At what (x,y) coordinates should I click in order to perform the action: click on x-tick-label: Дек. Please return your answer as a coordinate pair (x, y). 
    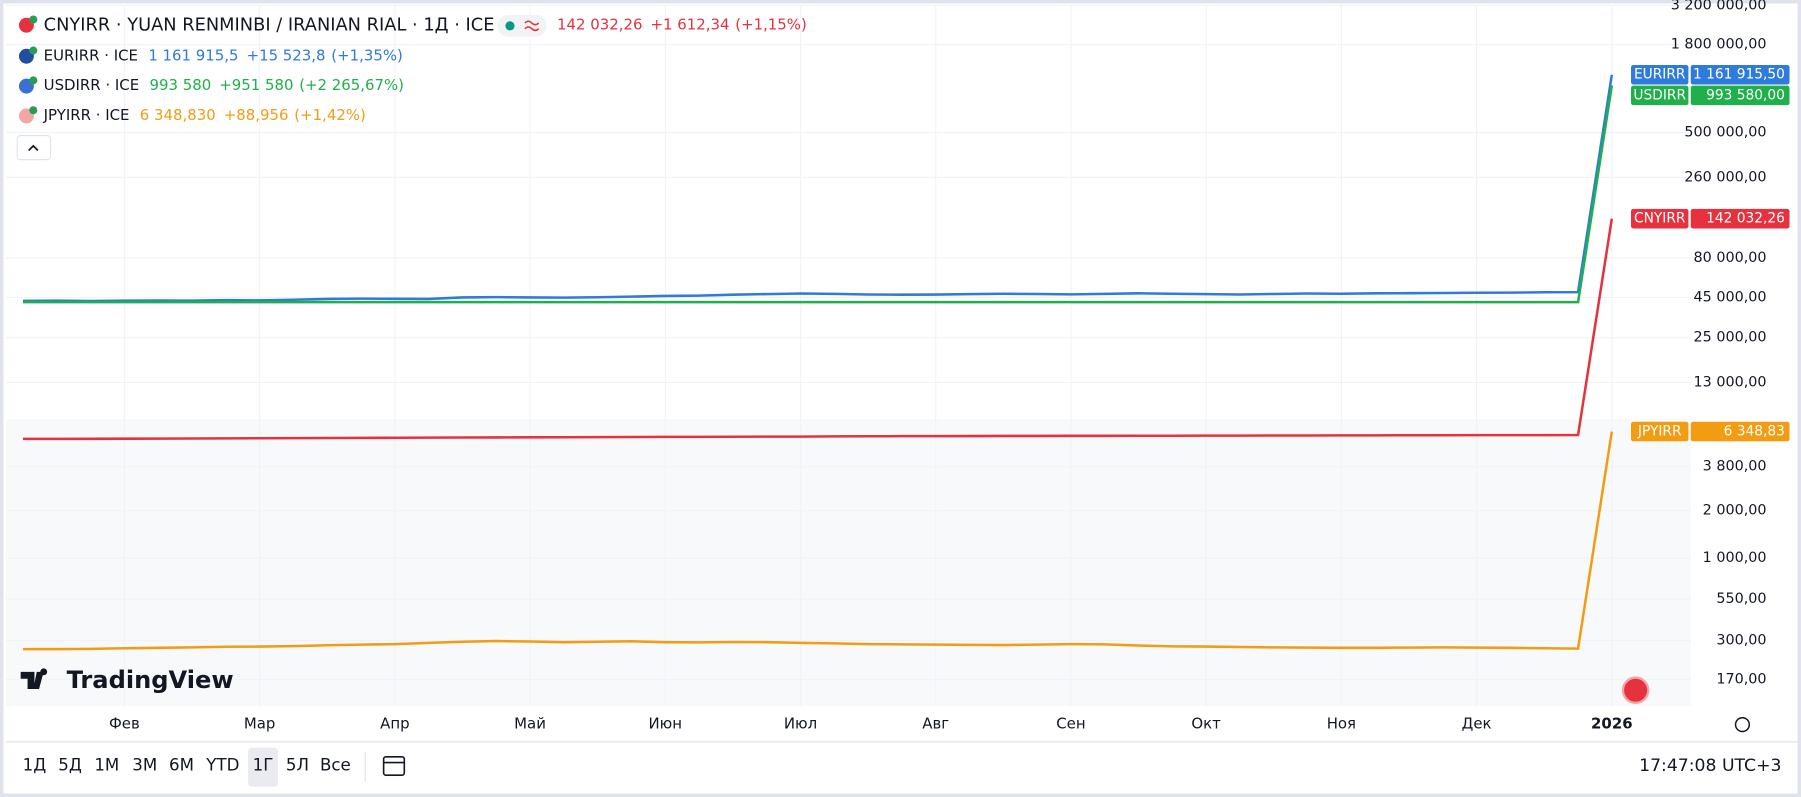
    Looking at the image, I should click on (1477, 724).